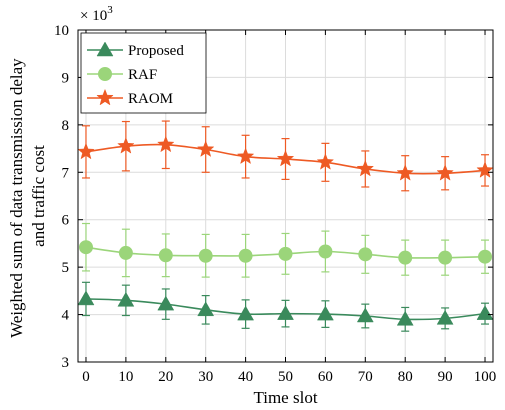 This screenshot has height=410, width=505. I want to click on legend-item-raf: RAF, so click(122, 75).